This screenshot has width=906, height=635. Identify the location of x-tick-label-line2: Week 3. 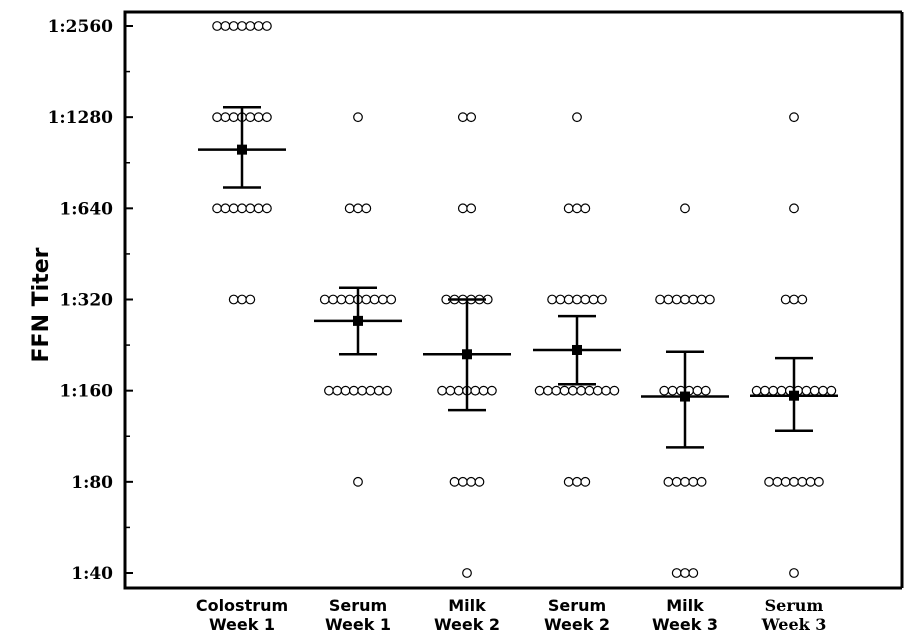
(794, 624).